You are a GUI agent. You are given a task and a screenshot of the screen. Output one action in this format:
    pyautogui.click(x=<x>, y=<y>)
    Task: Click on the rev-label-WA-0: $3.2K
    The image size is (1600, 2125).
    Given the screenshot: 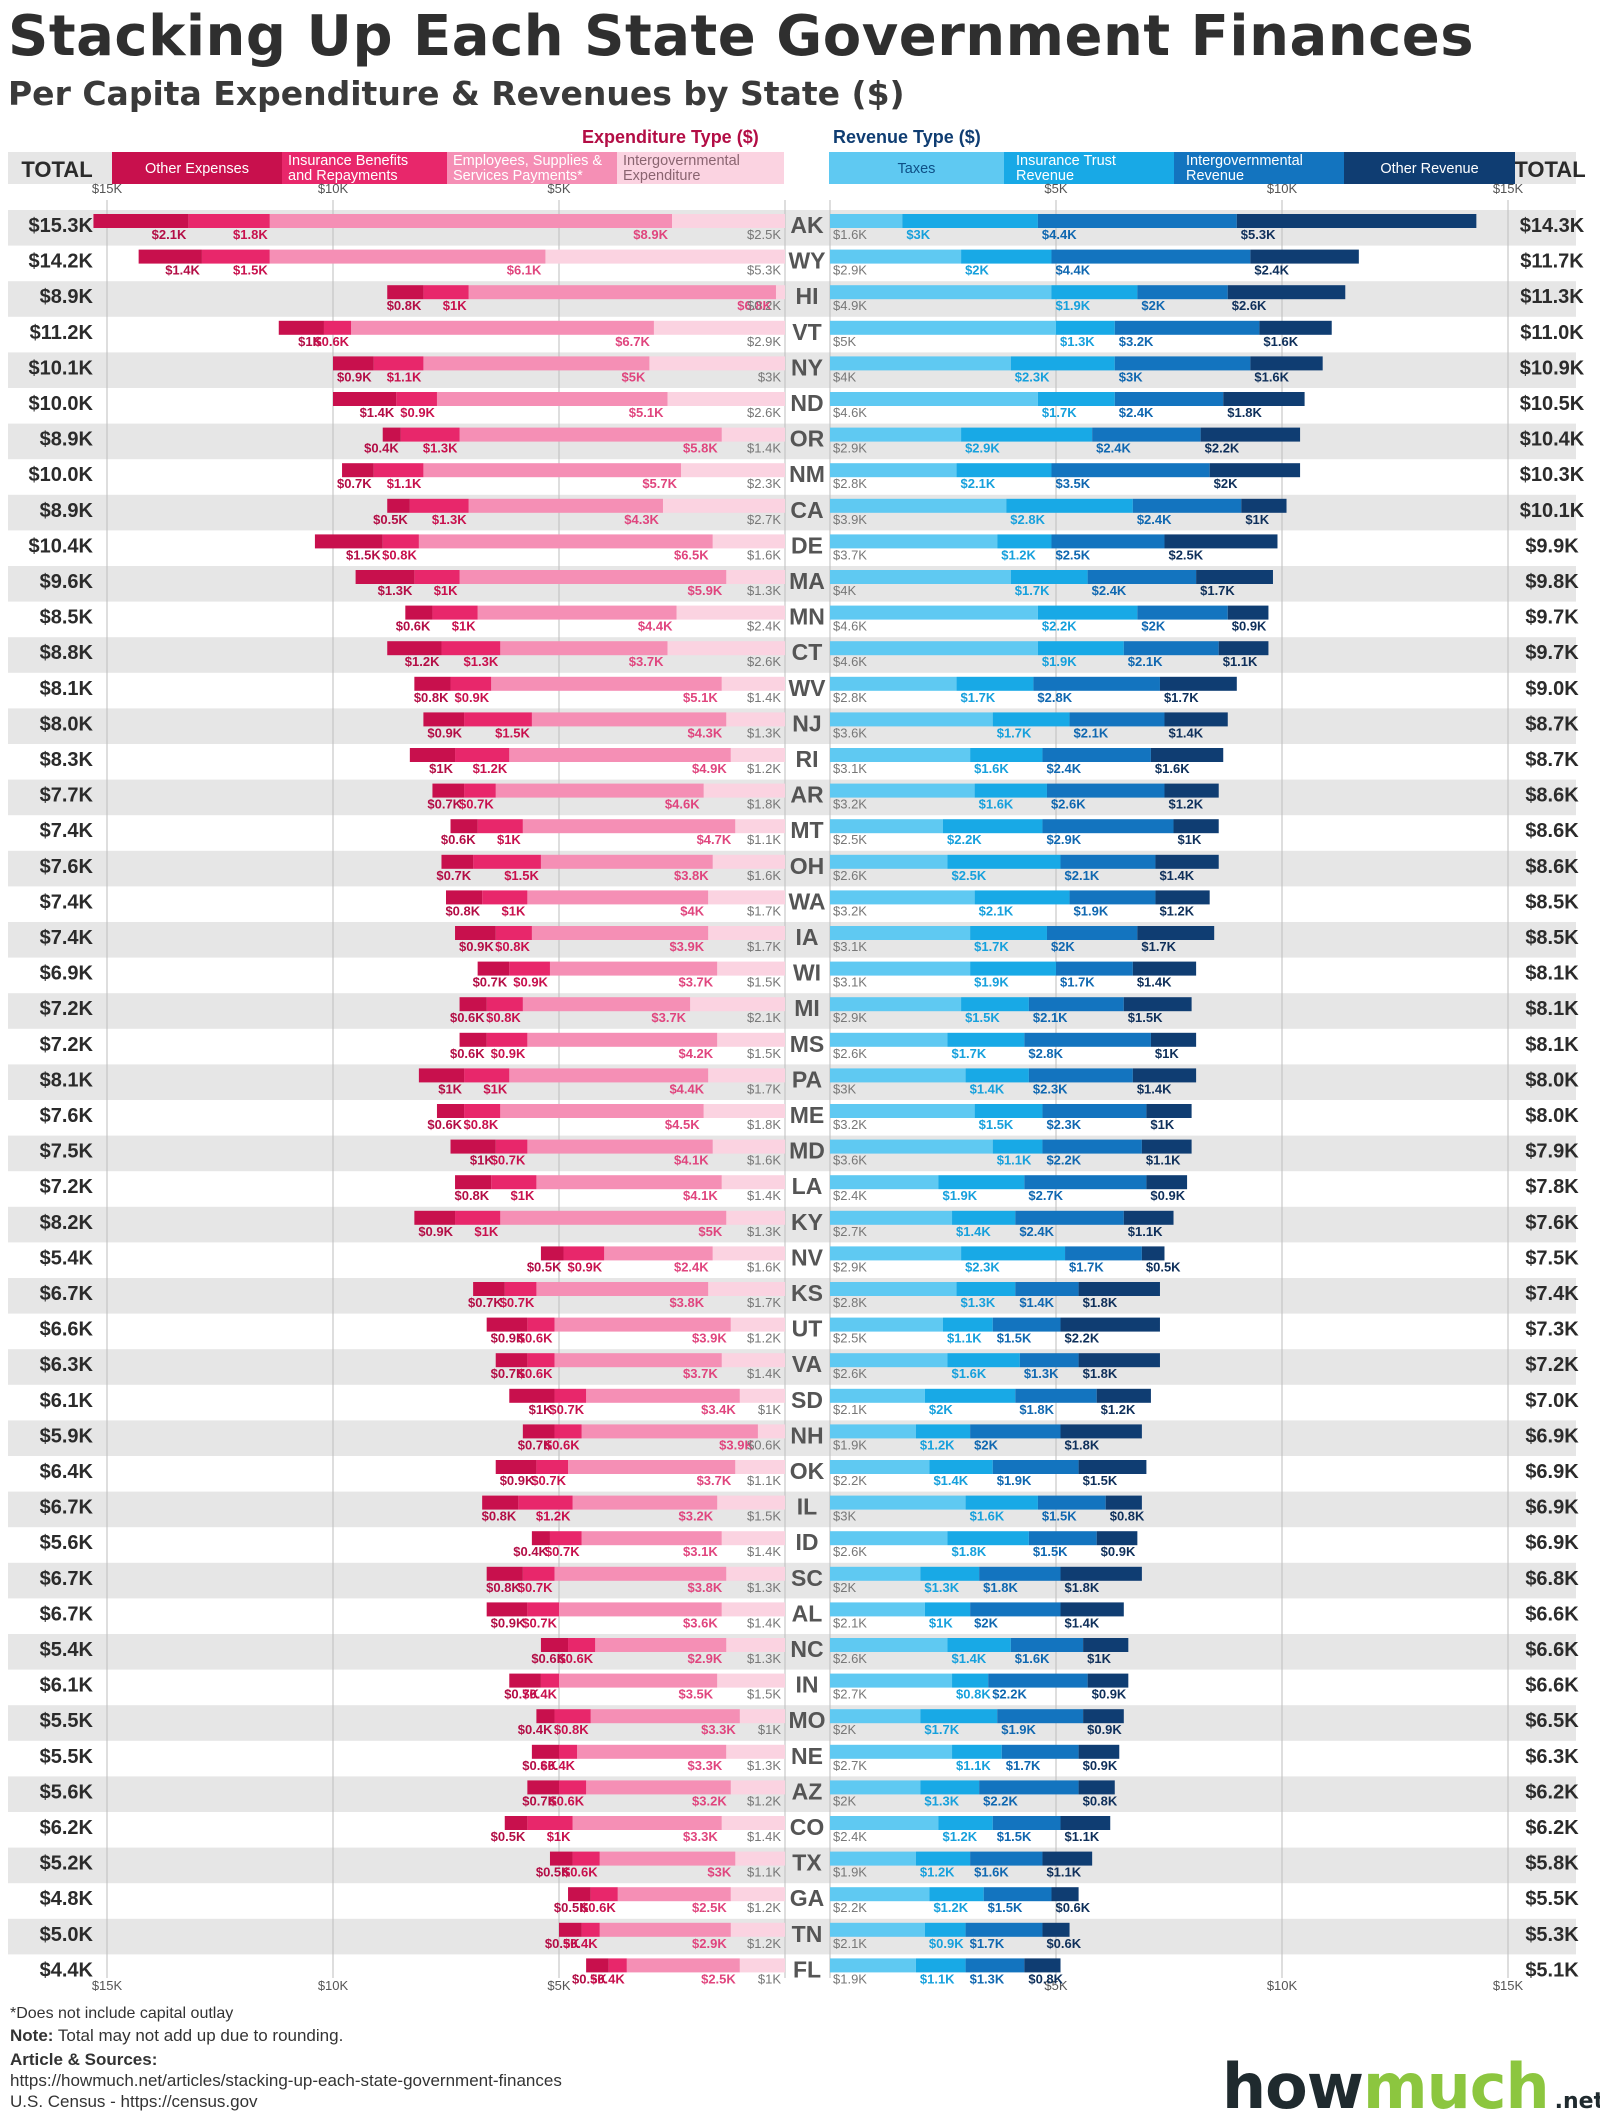 What is the action you would take?
    pyautogui.click(x=850, y=910)
    